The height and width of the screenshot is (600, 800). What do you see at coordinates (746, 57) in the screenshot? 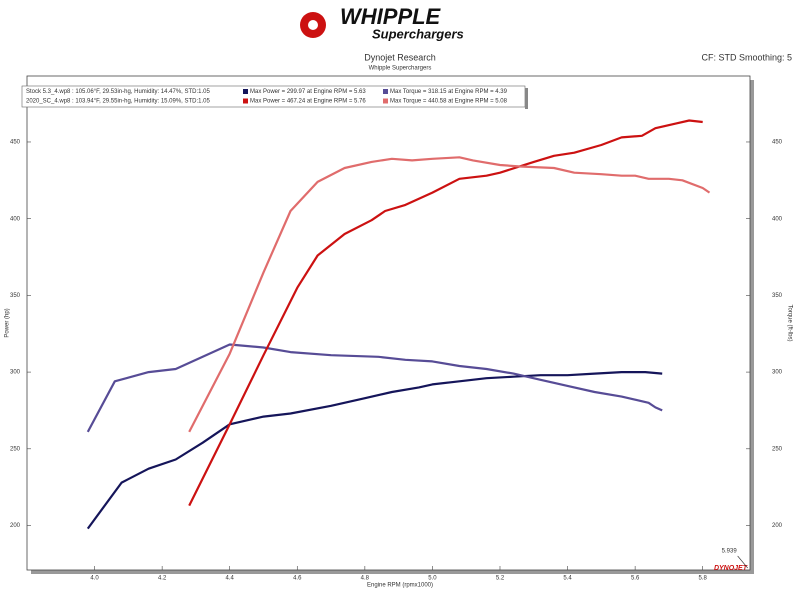
I see `settings-label: CF: STD Smoothing: 5` at bounding box center [746, 57].